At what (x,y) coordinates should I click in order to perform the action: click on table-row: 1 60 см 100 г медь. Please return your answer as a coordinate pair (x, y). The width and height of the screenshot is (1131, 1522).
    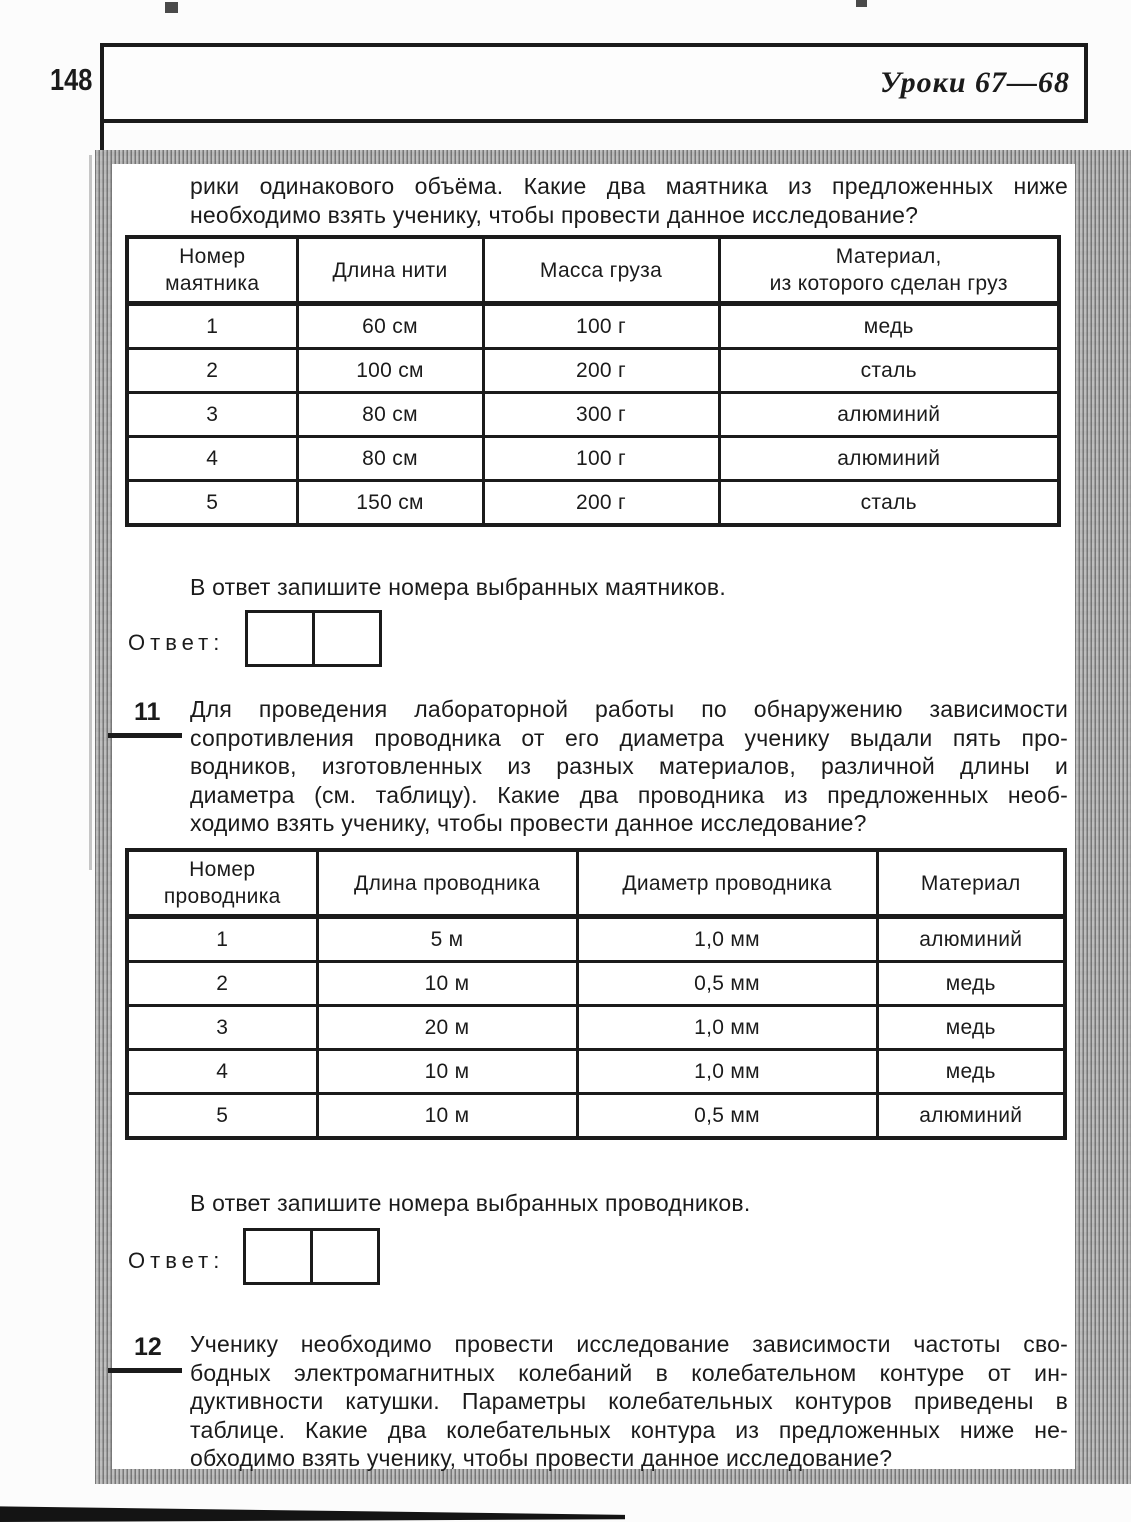
    Looking at the image, I should click on (593, 326).